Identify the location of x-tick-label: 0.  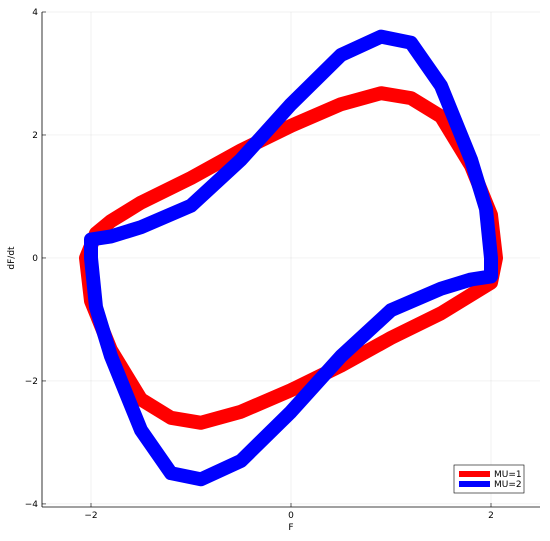
(291, 516).